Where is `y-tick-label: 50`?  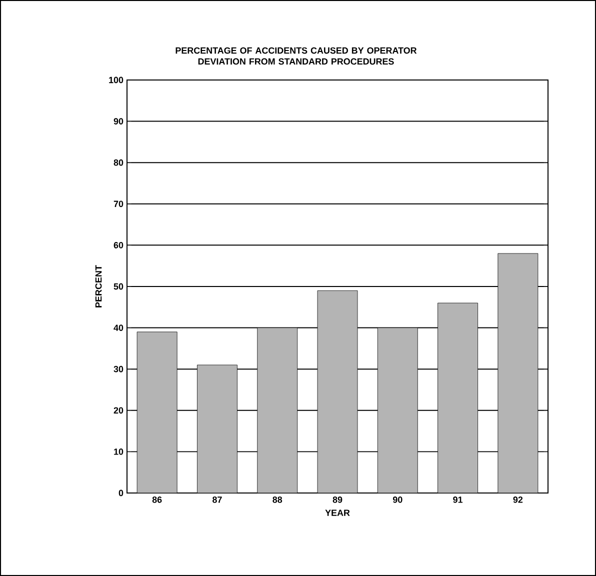 y-tick-label: 50 is located at coordinates (119, 286).